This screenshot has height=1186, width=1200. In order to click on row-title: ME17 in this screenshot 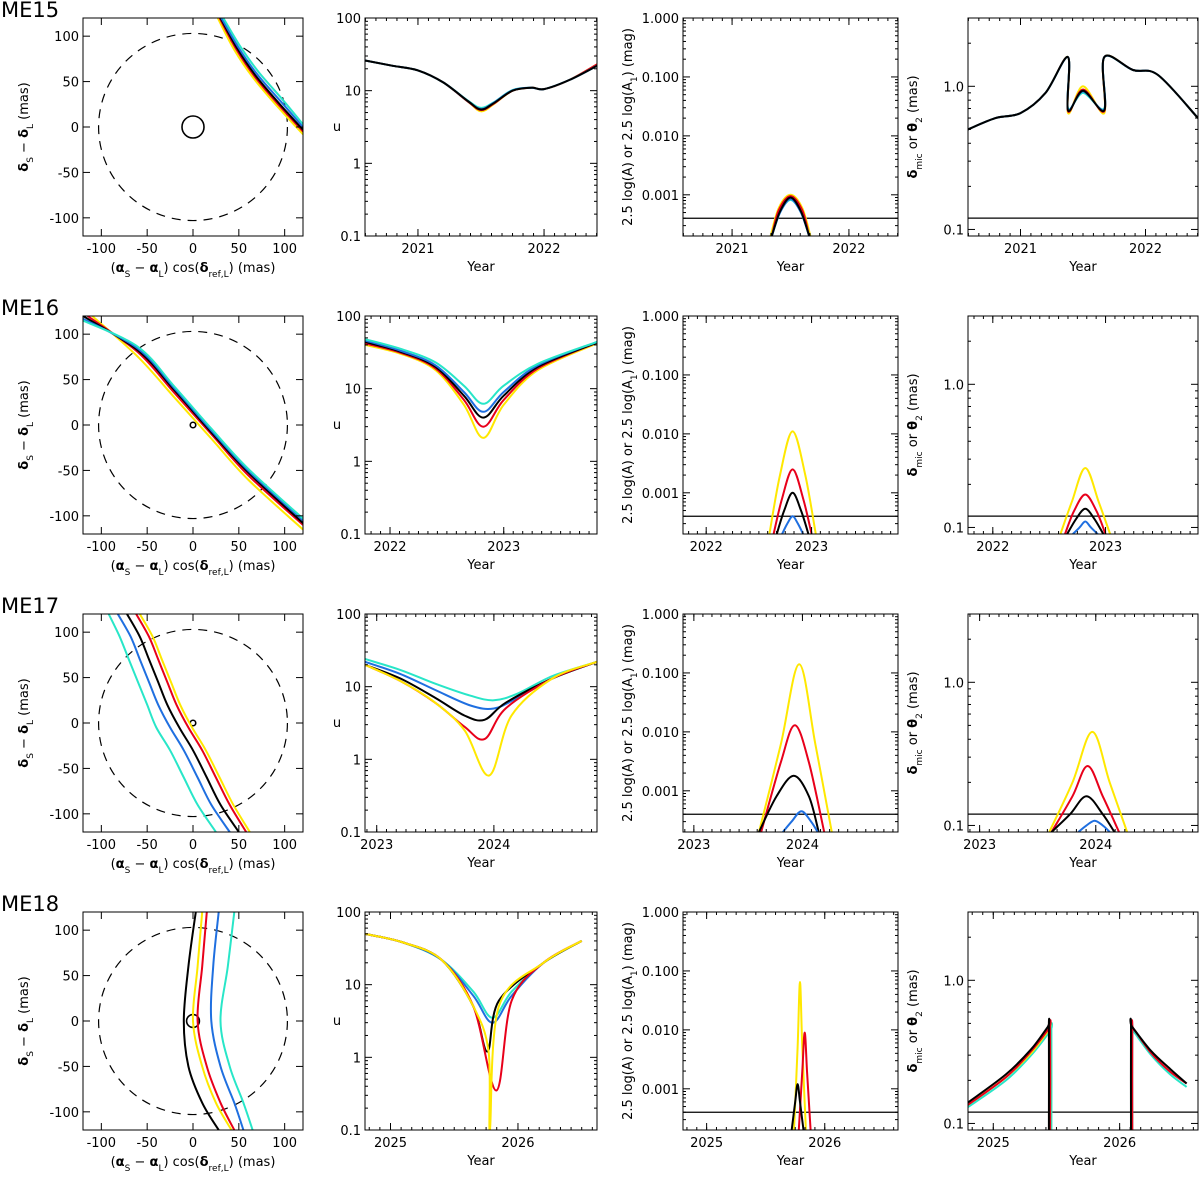, I will do `click(30, 606)`.